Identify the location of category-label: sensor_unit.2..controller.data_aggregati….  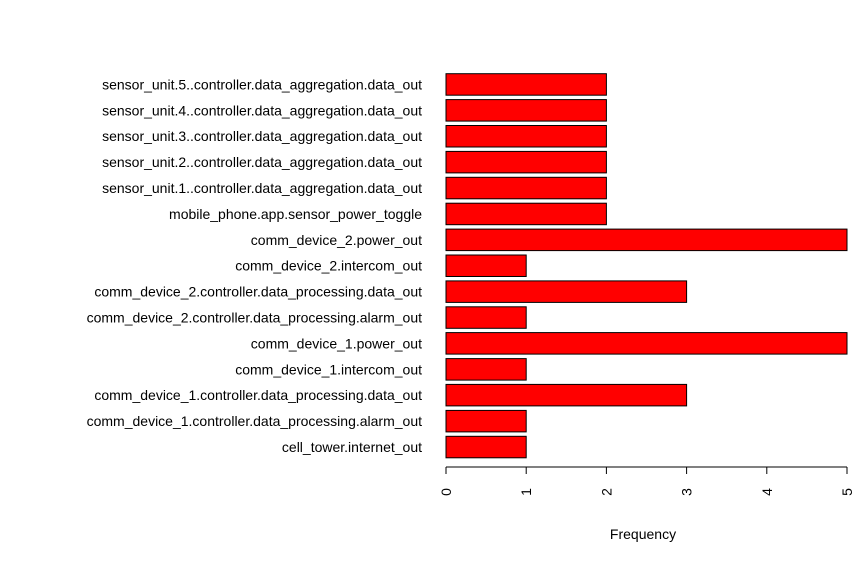
(262, 162).